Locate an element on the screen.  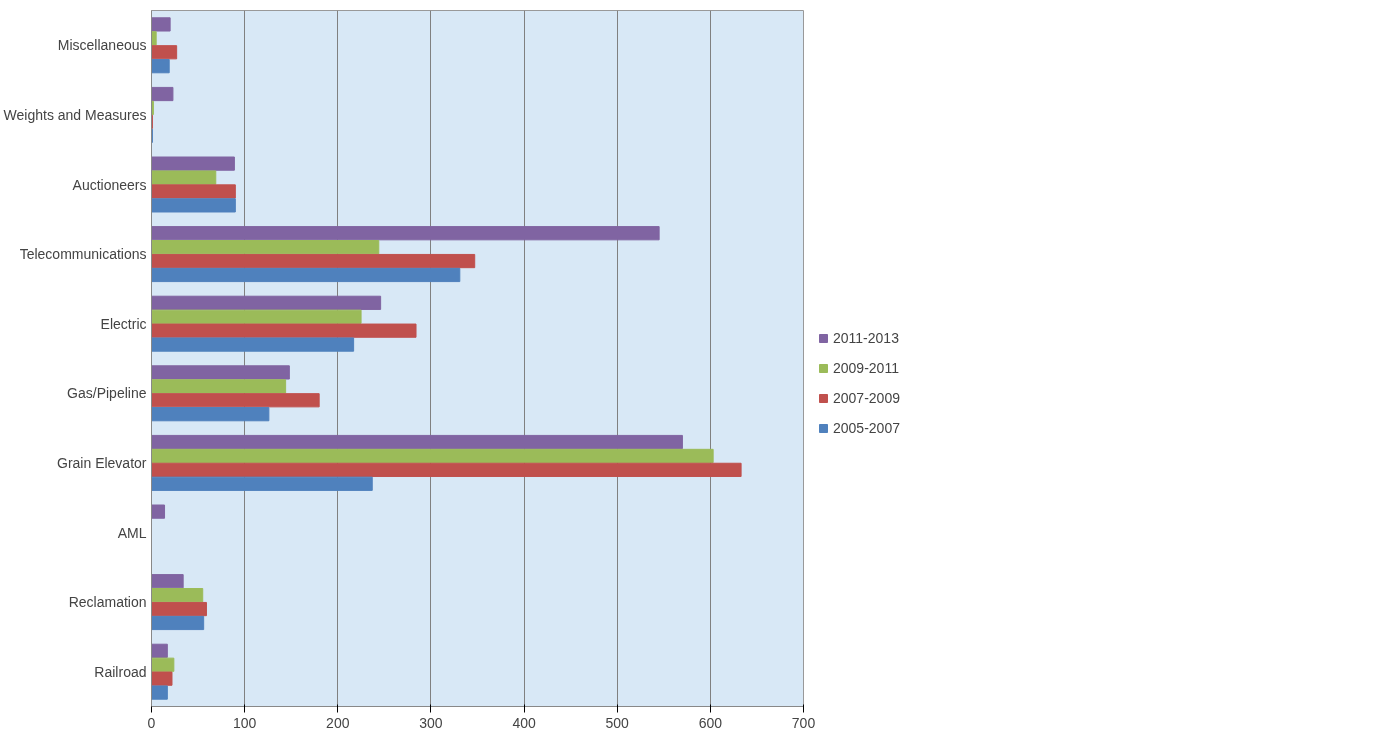
y-tick-label: Weights and Measures is located at coordinates (75, 114).